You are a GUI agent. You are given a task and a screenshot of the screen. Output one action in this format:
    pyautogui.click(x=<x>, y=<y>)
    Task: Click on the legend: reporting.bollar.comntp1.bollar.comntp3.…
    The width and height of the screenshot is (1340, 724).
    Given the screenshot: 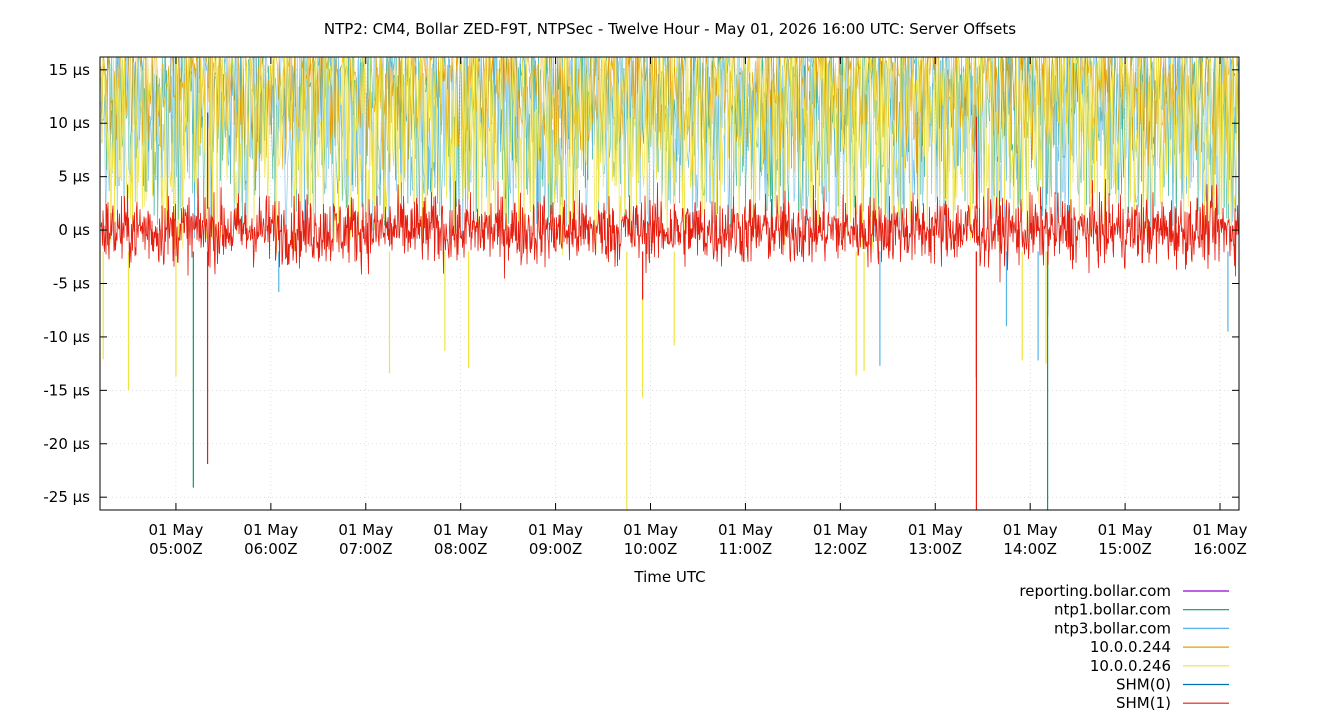 What is the action you would take?
    pyautogui.click(x=1124, y=647)
    